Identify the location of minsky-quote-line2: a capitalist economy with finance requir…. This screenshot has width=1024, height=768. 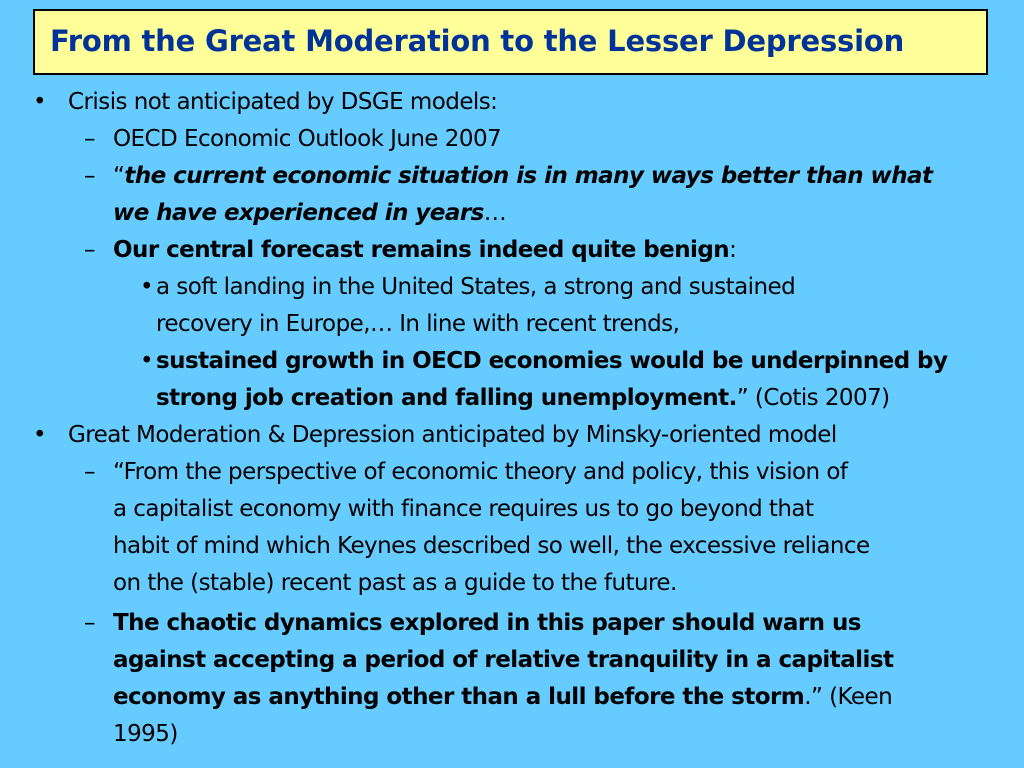
(463, 509).